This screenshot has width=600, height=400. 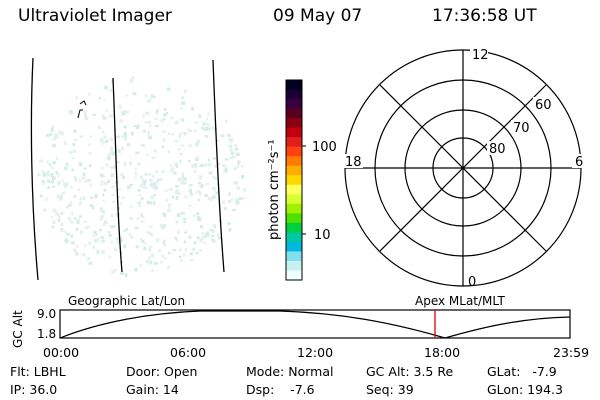 I want to click on colorbar-ticks: 100 10, so click(x=319, y=191).